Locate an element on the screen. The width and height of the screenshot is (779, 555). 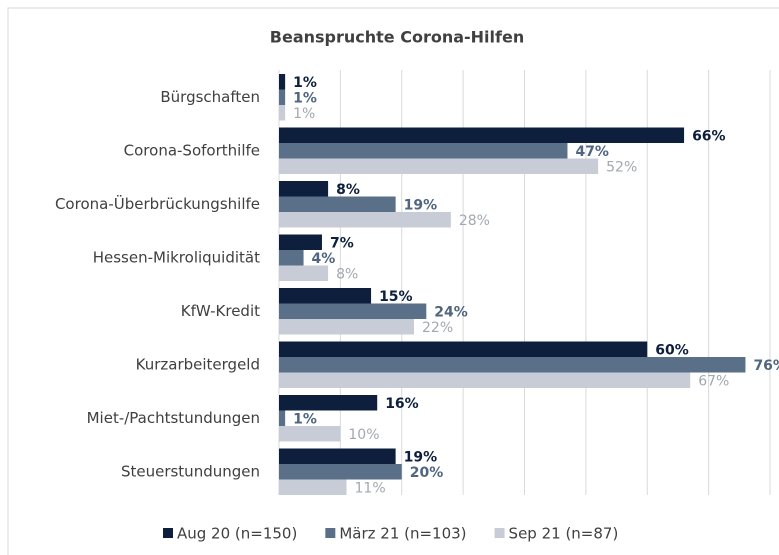
legend-label: Aug 20 (n=150) is located at coordinates (237, 534).